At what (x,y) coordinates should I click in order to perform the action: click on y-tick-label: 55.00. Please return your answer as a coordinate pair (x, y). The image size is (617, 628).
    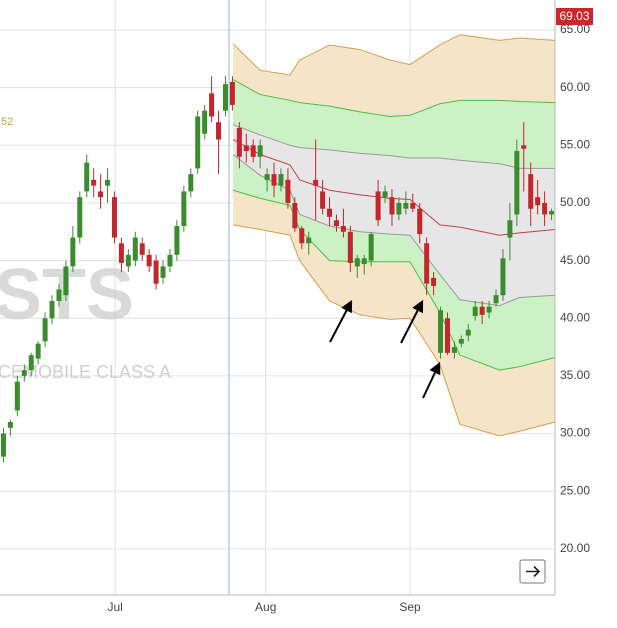
    Looking at the image, I should click on (575, 144).